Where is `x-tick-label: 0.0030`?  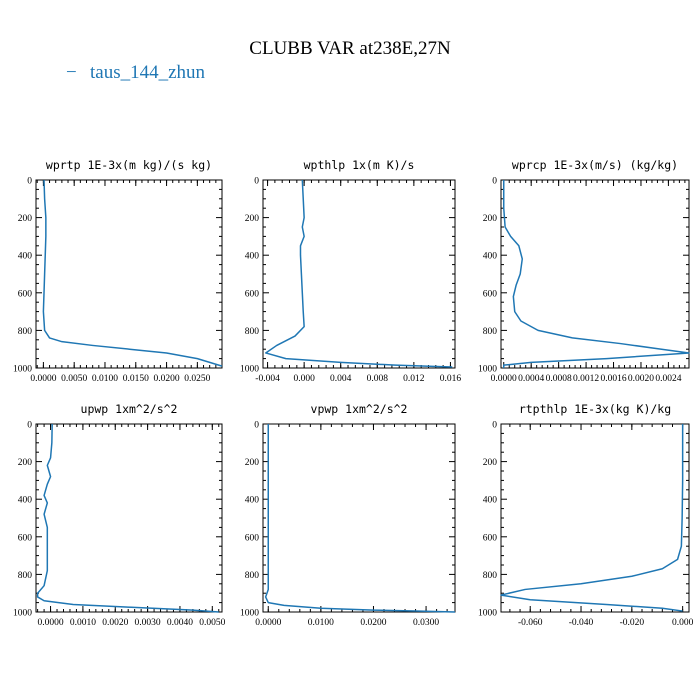 x-tick-label: 0.0030 is located at coordinates (148, 623).